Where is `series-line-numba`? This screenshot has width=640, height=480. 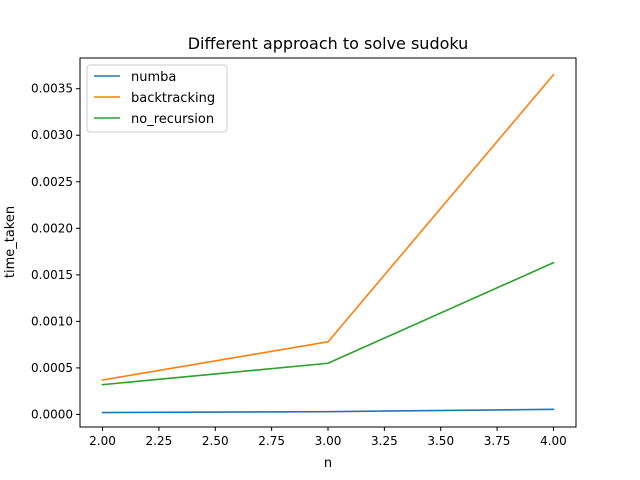
series-line-numba is located at coordinates (328, 411).